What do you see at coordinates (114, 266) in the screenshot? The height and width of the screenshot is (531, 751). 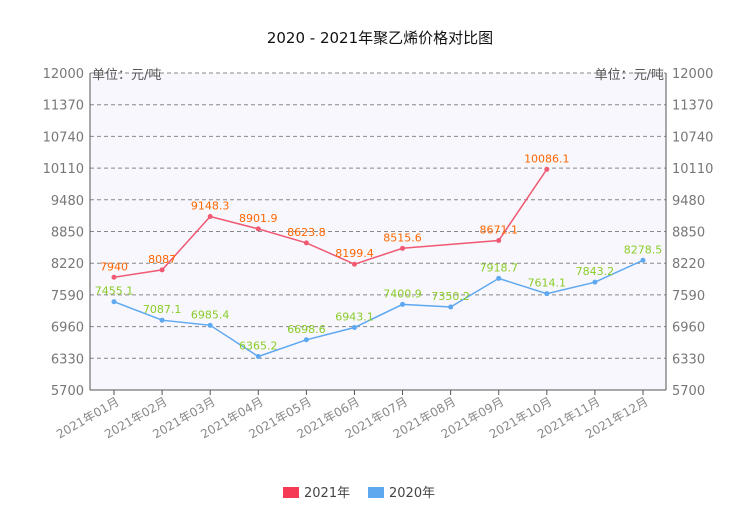 I see `data-label: 7940` at bounding box center [114, 266].